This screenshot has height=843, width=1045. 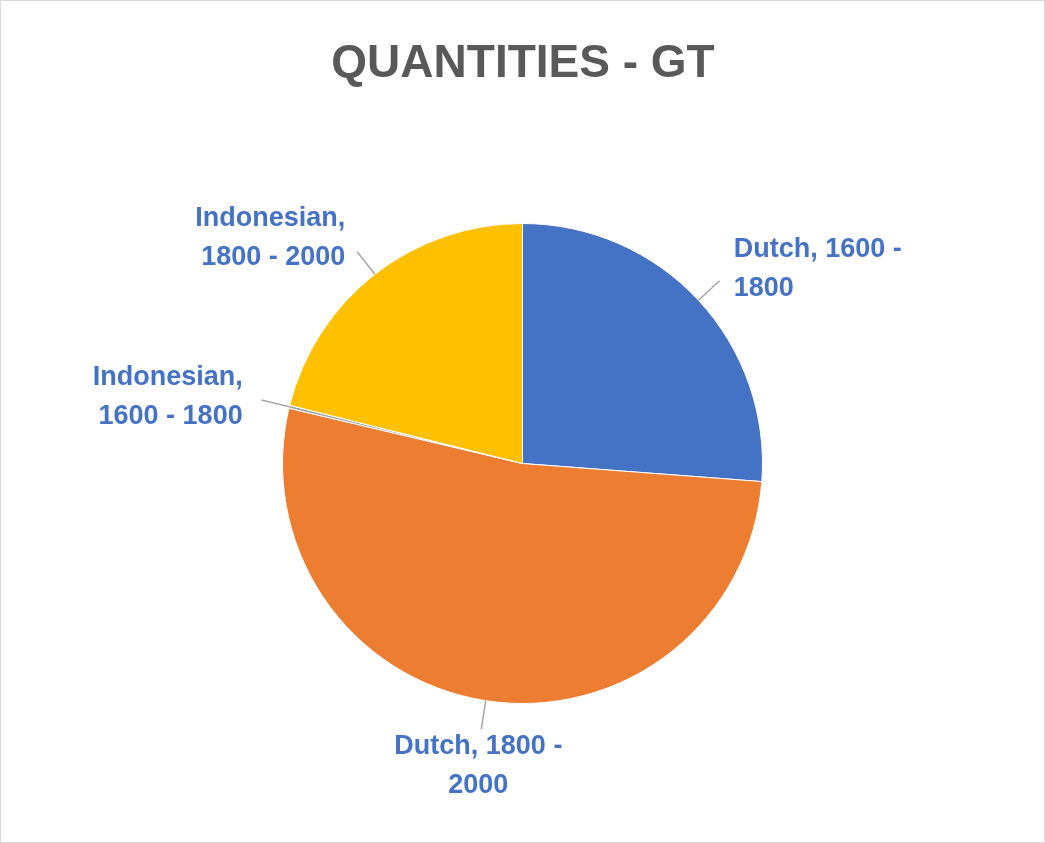 What do you see at coordinates (167, 395) in the screenshot?
I see `slice-label: Indonesian, 1600 - 1800` at bounding box center [167, 395].